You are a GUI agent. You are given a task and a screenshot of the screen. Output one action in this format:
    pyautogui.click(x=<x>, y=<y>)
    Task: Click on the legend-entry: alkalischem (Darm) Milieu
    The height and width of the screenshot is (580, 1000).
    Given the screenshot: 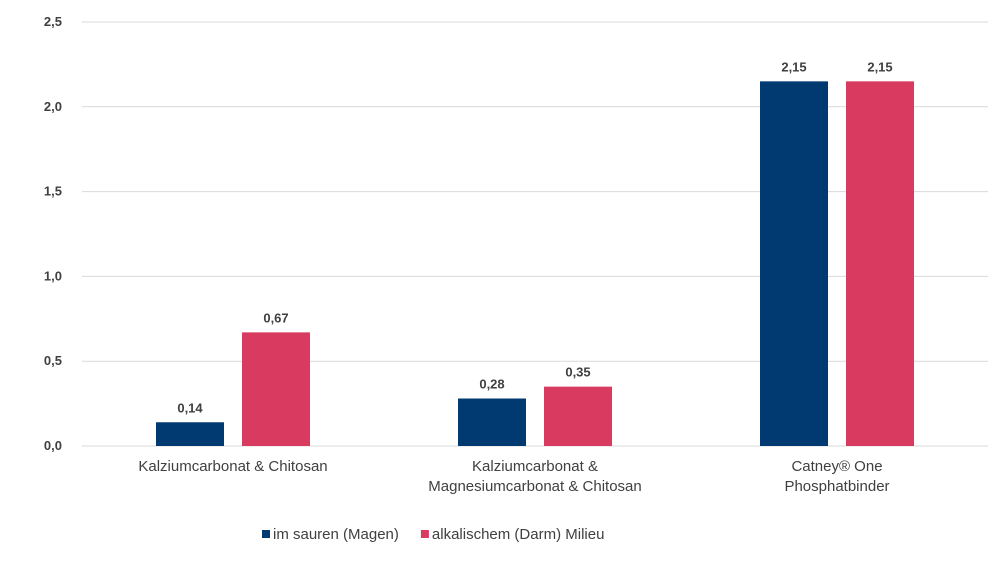 What is the action you would take?
    pyautogui.click(x=518, y=534)
    